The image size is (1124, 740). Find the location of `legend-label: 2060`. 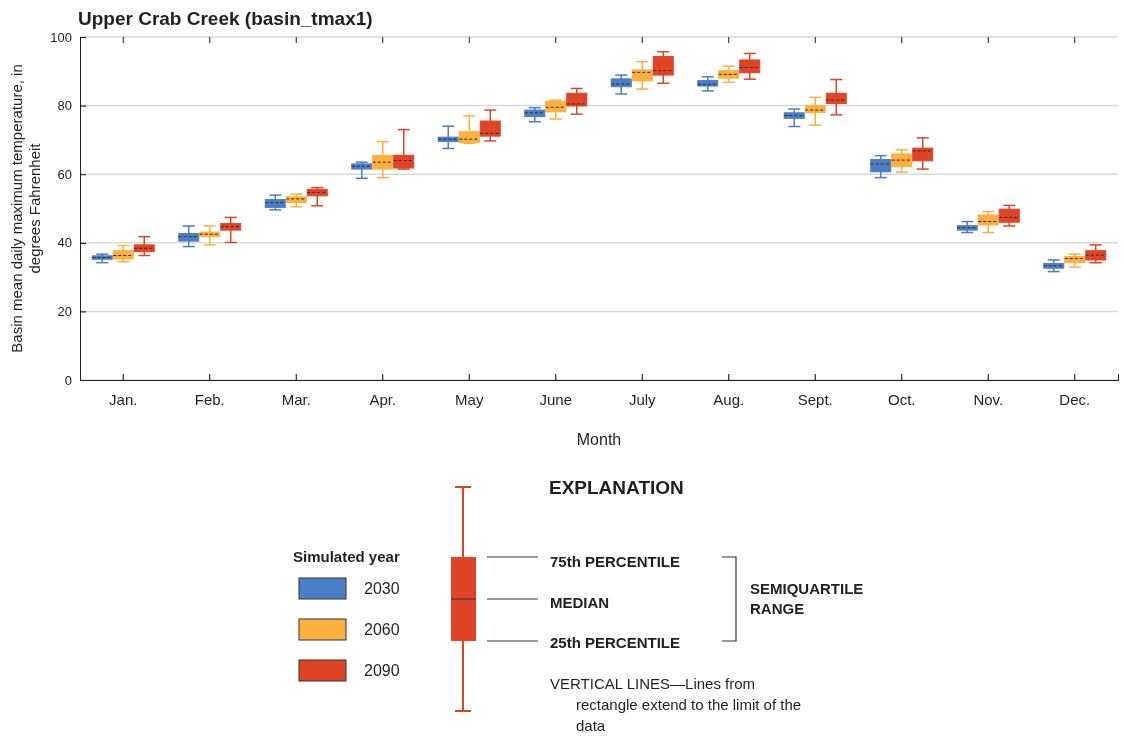

legend-label: 2060 is located at coordinates (382, 629).